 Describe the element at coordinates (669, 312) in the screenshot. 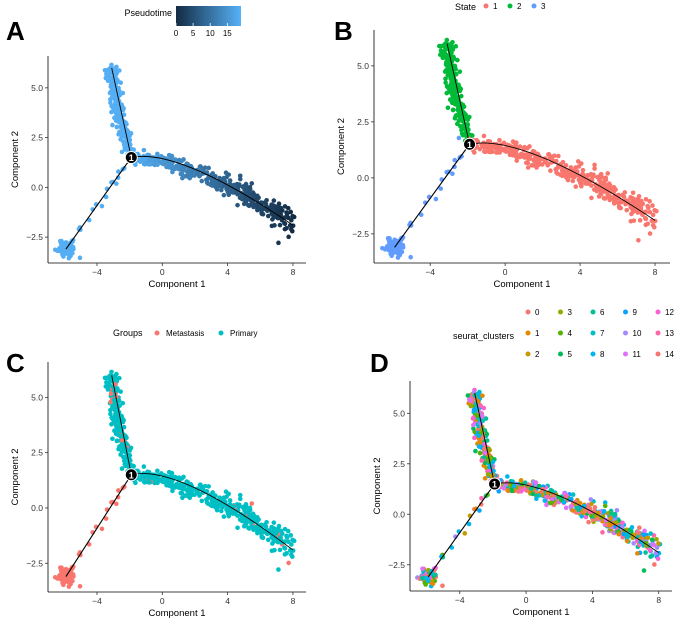

I see `legend-label: 12` at that location.